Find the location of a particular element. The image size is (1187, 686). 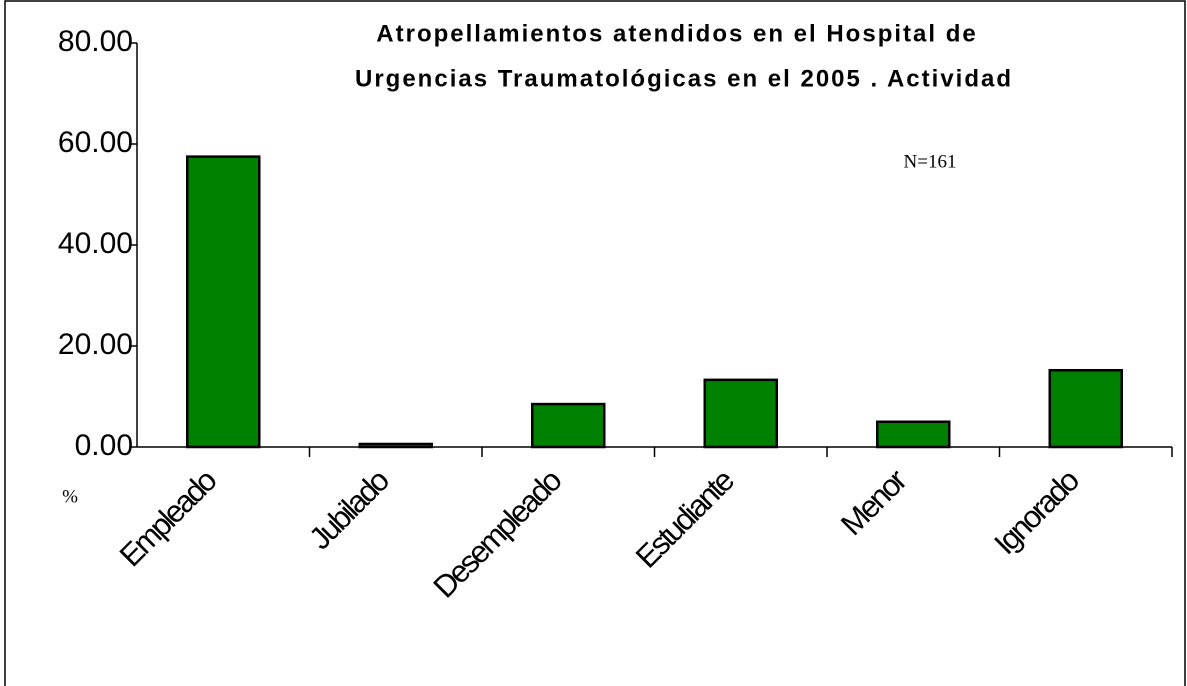

y-tick-label: 80.00 is located at coordinates (95, 41).